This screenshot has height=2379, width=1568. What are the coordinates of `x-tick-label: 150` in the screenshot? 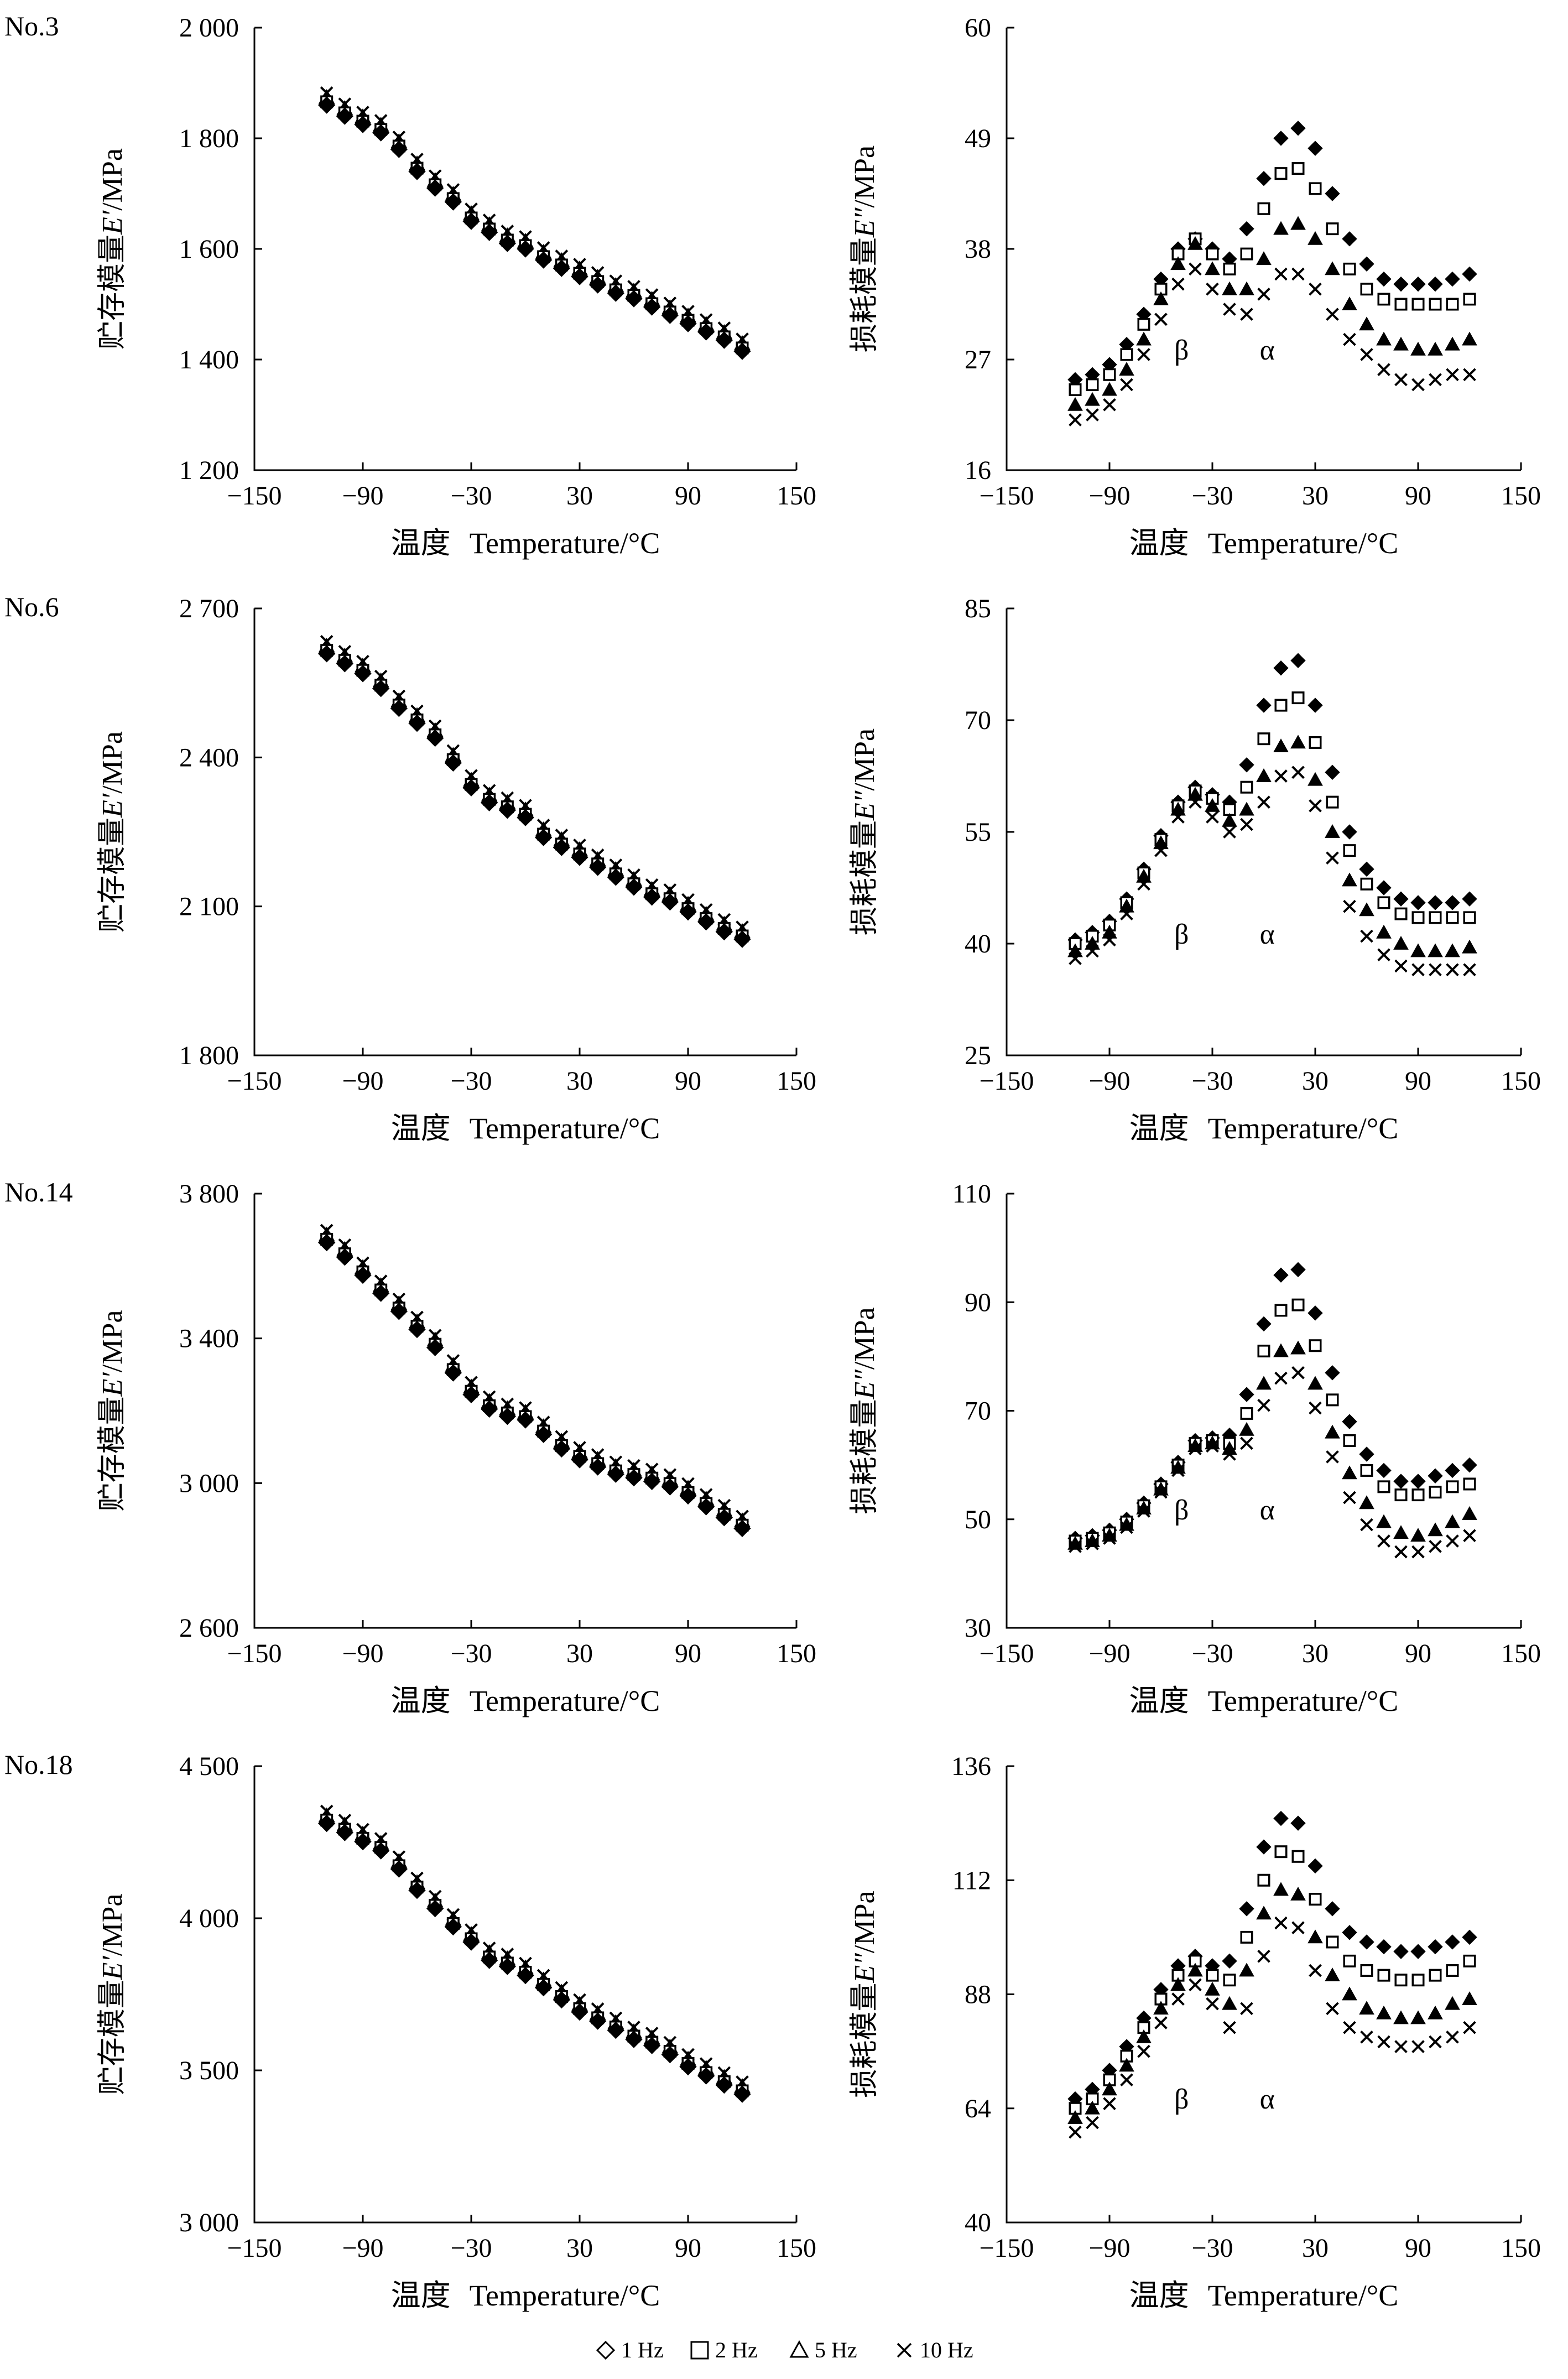 It's located at (1521, 496).